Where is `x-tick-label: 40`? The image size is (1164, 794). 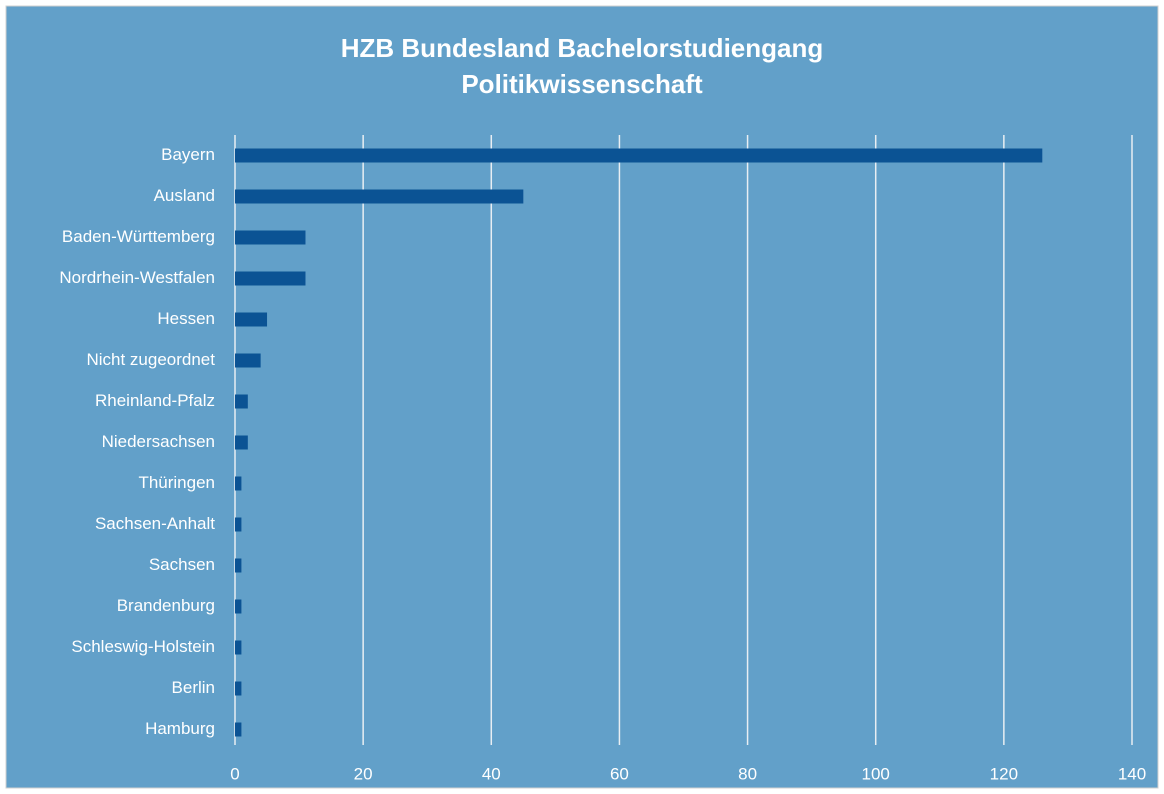 x-tick-label: 40 is located at coordinates (491, 773).